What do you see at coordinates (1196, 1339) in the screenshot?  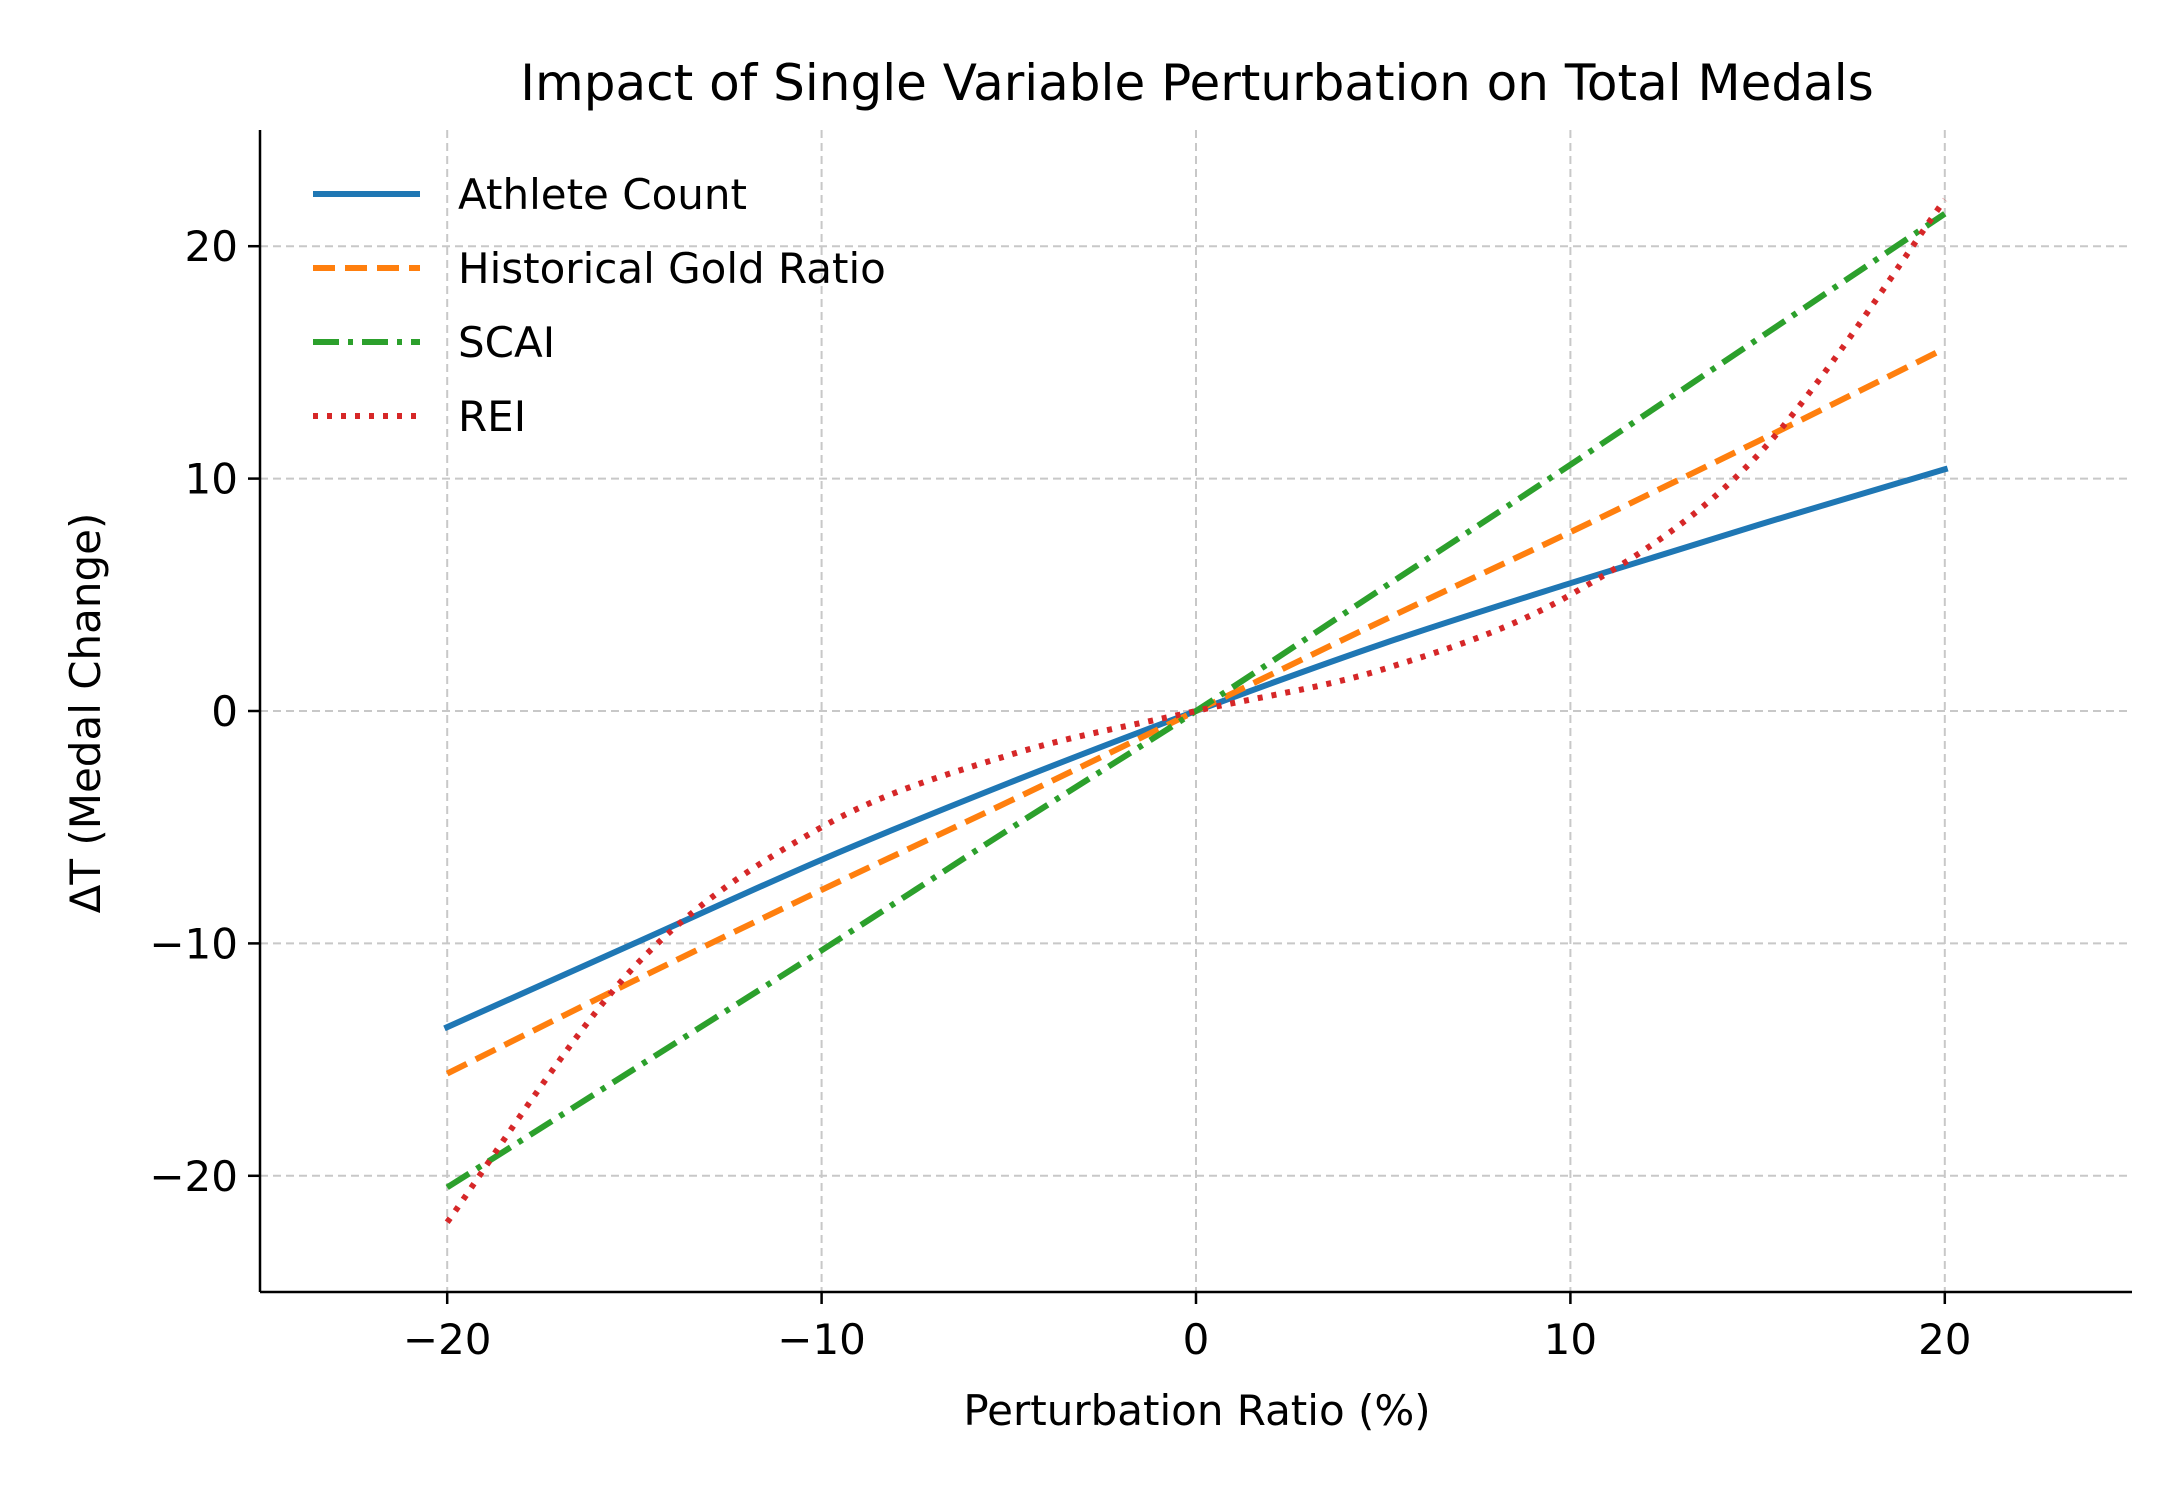 I see `x-tick-label: 0` at bounding box center [1196, 1339].